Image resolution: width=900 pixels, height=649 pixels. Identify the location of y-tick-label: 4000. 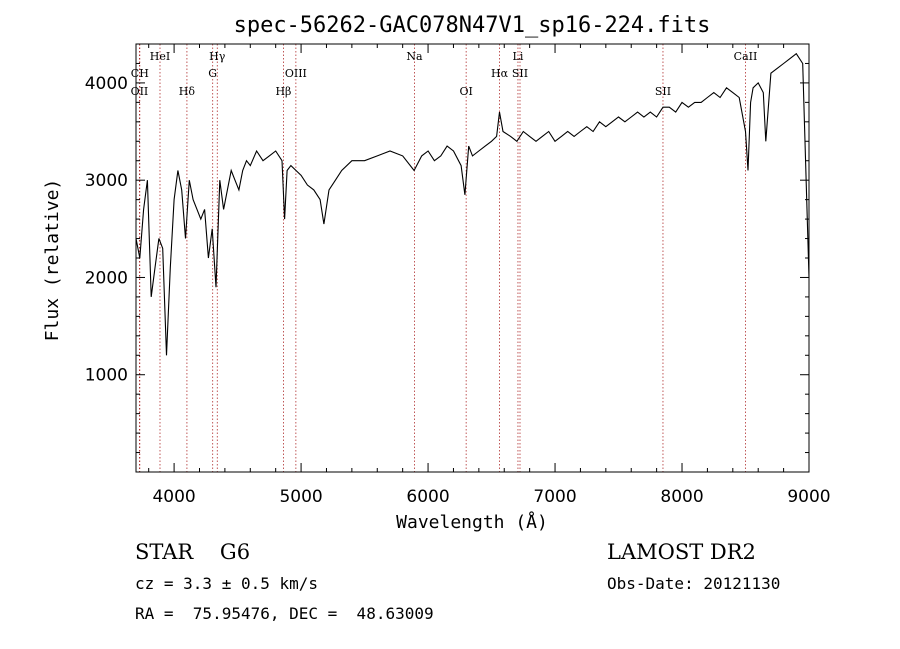
(106, 84).